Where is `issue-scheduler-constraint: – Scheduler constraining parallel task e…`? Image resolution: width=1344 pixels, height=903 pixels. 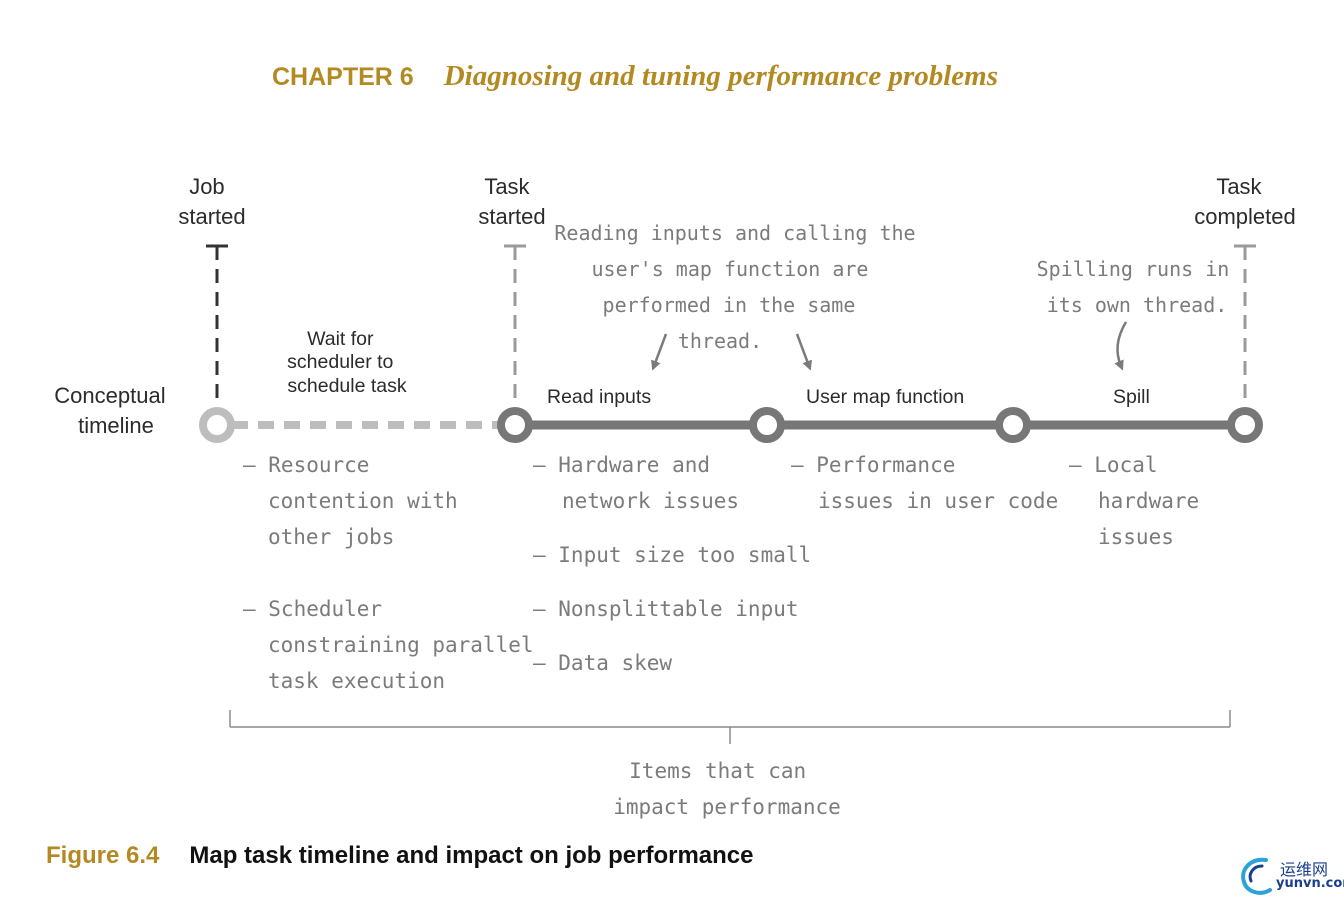 issue-scheduler-constraint: – Scheduler constraining parallel task e… is located at coordinates (394, 645).